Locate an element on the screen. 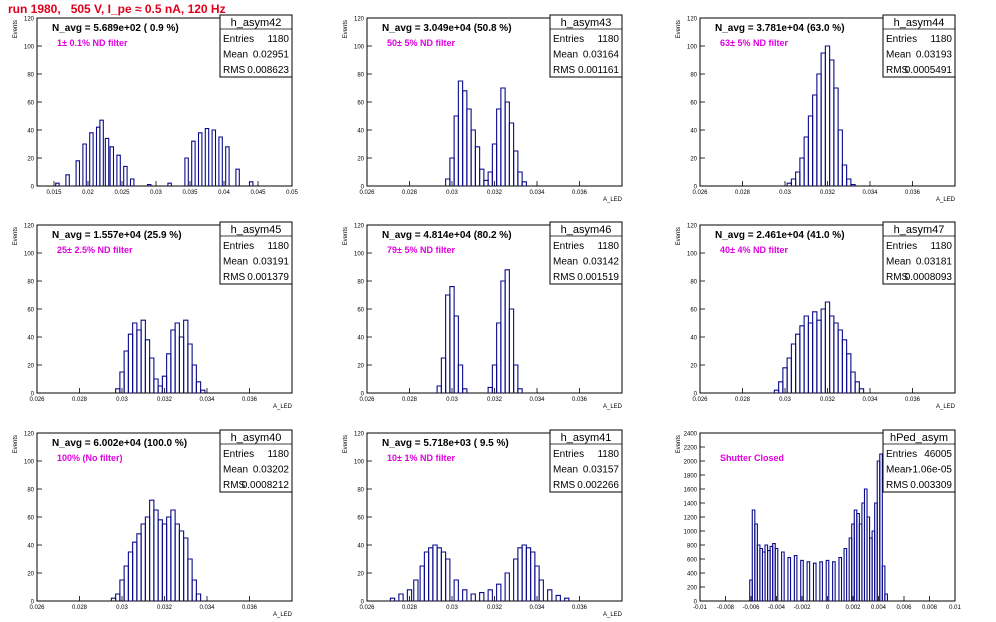  histogram-name: h_asym42 is located at coordinates (256, 23).